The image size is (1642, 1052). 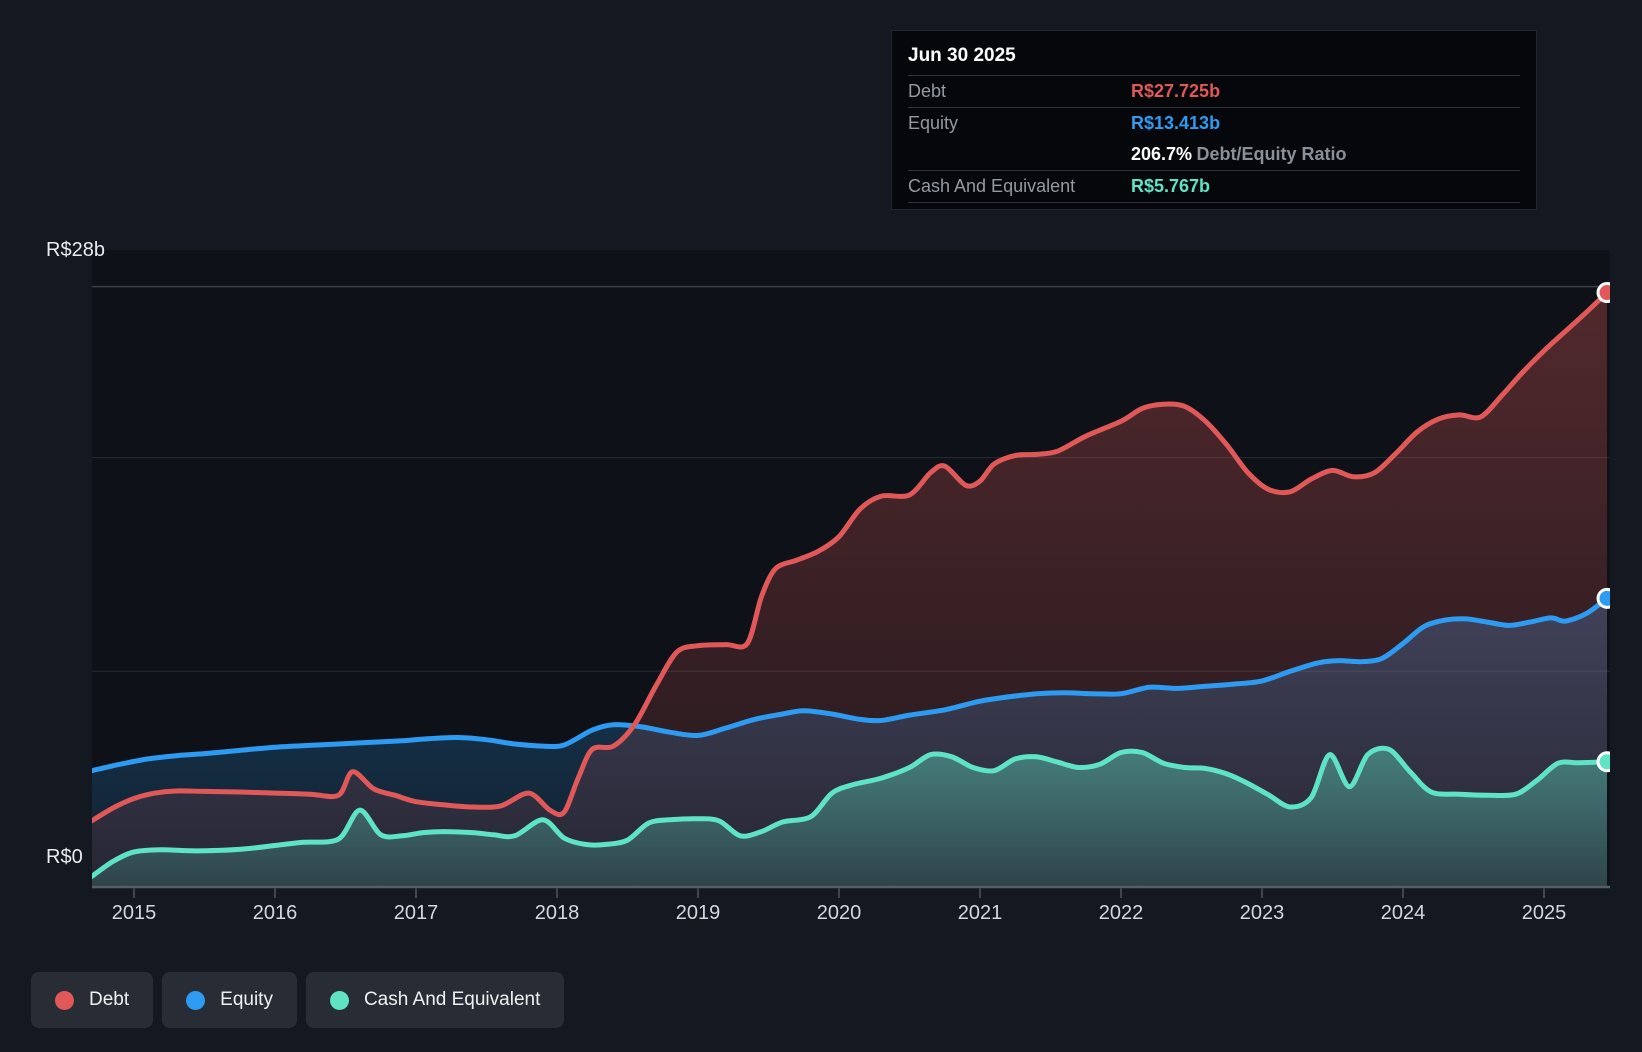 I want to click on tooltip-equity-row: Equity R$13.413b, so click(x=1214, y=123).